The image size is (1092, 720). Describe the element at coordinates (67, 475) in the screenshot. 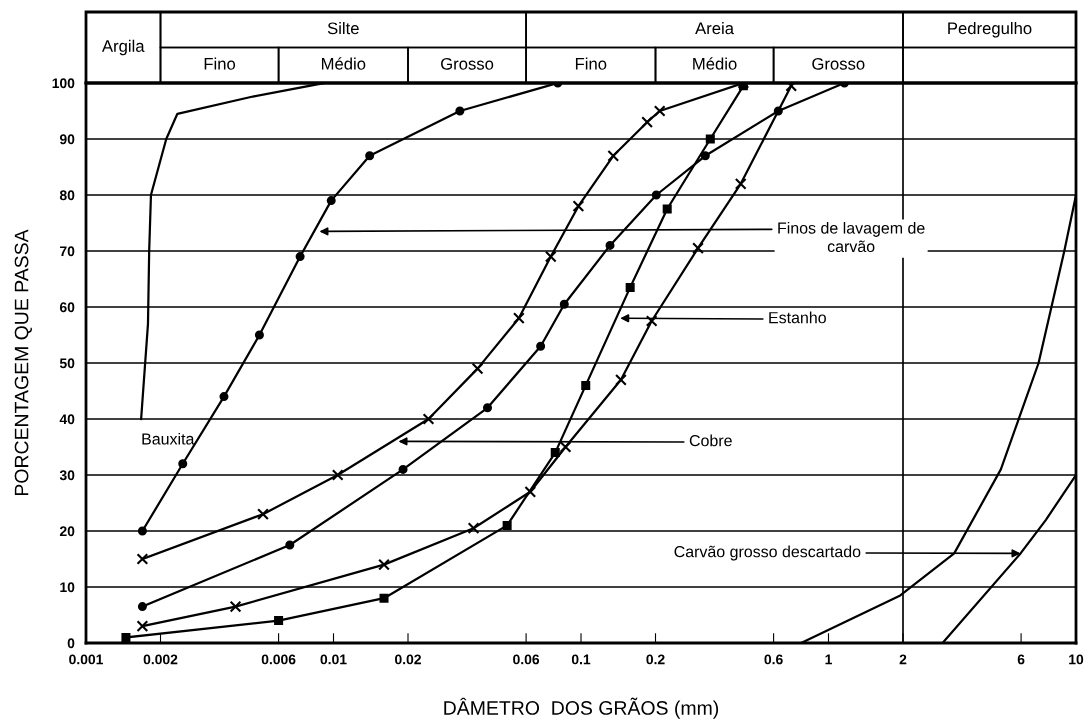

I see `y-tick-label: 30` at that location.